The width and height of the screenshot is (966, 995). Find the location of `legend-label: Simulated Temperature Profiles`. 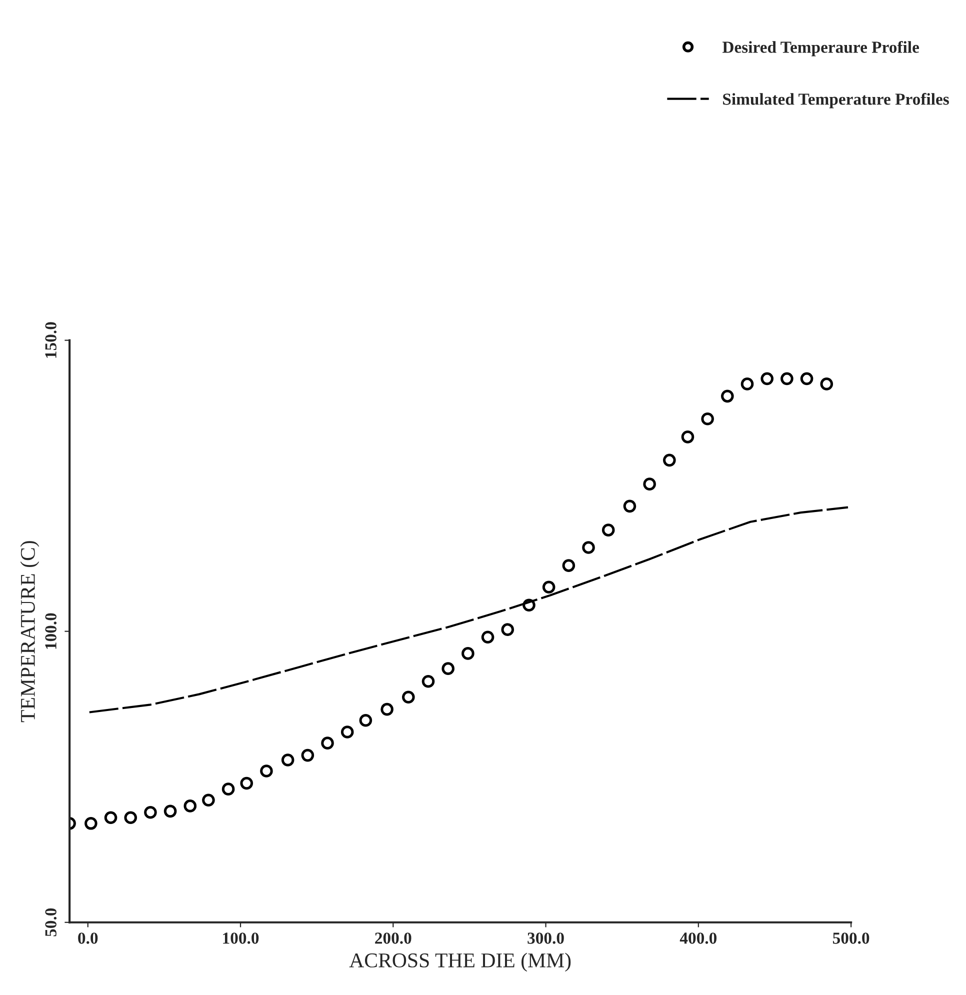

legend-label: Simulated Temperature Profiles is located at coordinates (836, 100).